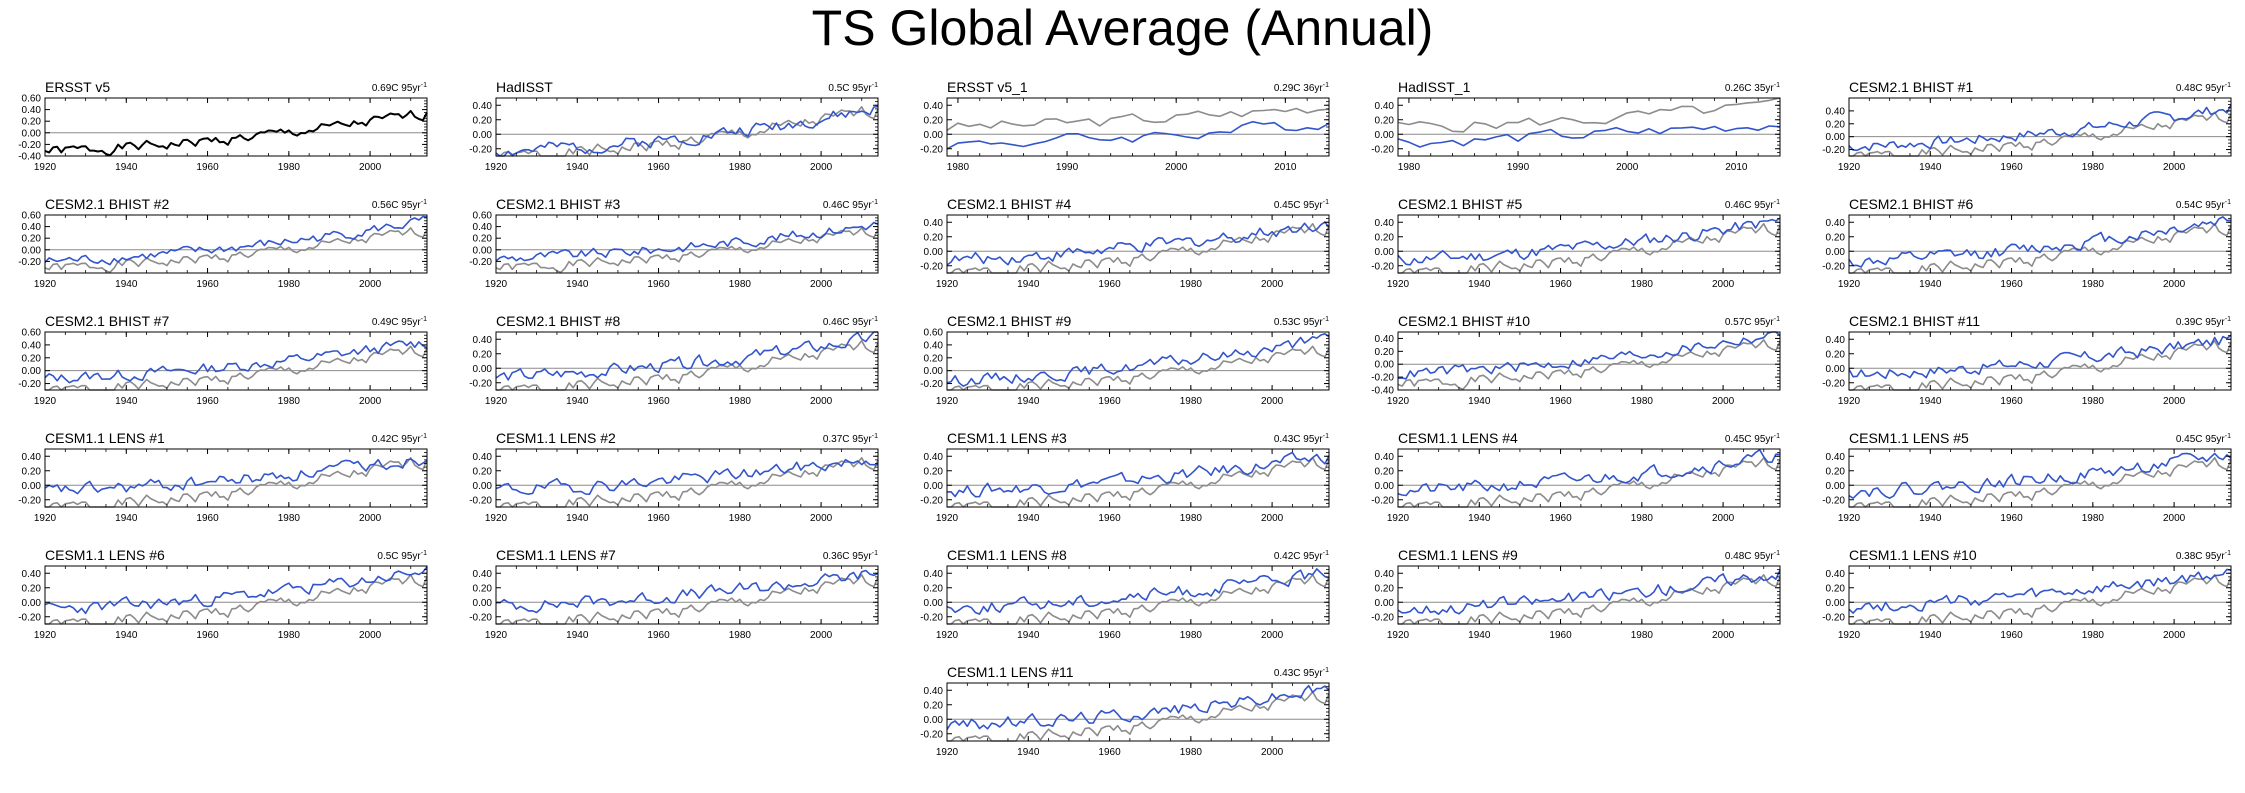 The image size is (2245, 793). What do you see at coordinates (1007, 555) in the screenshot?
I see `panel-title: CESM1.1 LENS #8` at bounding box center [1007, 555].